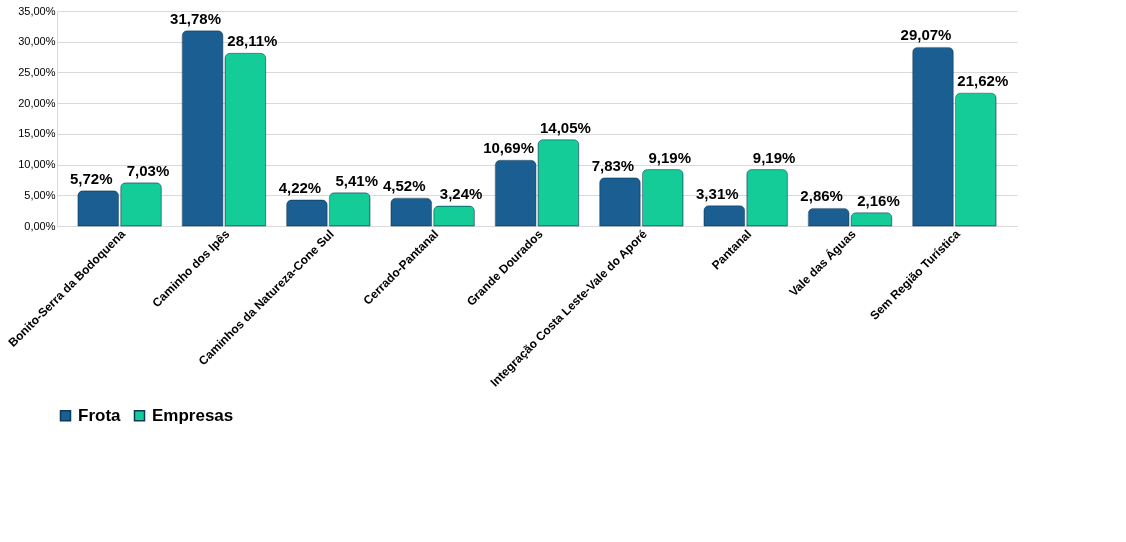 Image resolution: width=1126 pixels, height=542 pixels. Describe the element at coordinates (461, 194) in the screenshot. I see `data-label: 3,24%` at that location.